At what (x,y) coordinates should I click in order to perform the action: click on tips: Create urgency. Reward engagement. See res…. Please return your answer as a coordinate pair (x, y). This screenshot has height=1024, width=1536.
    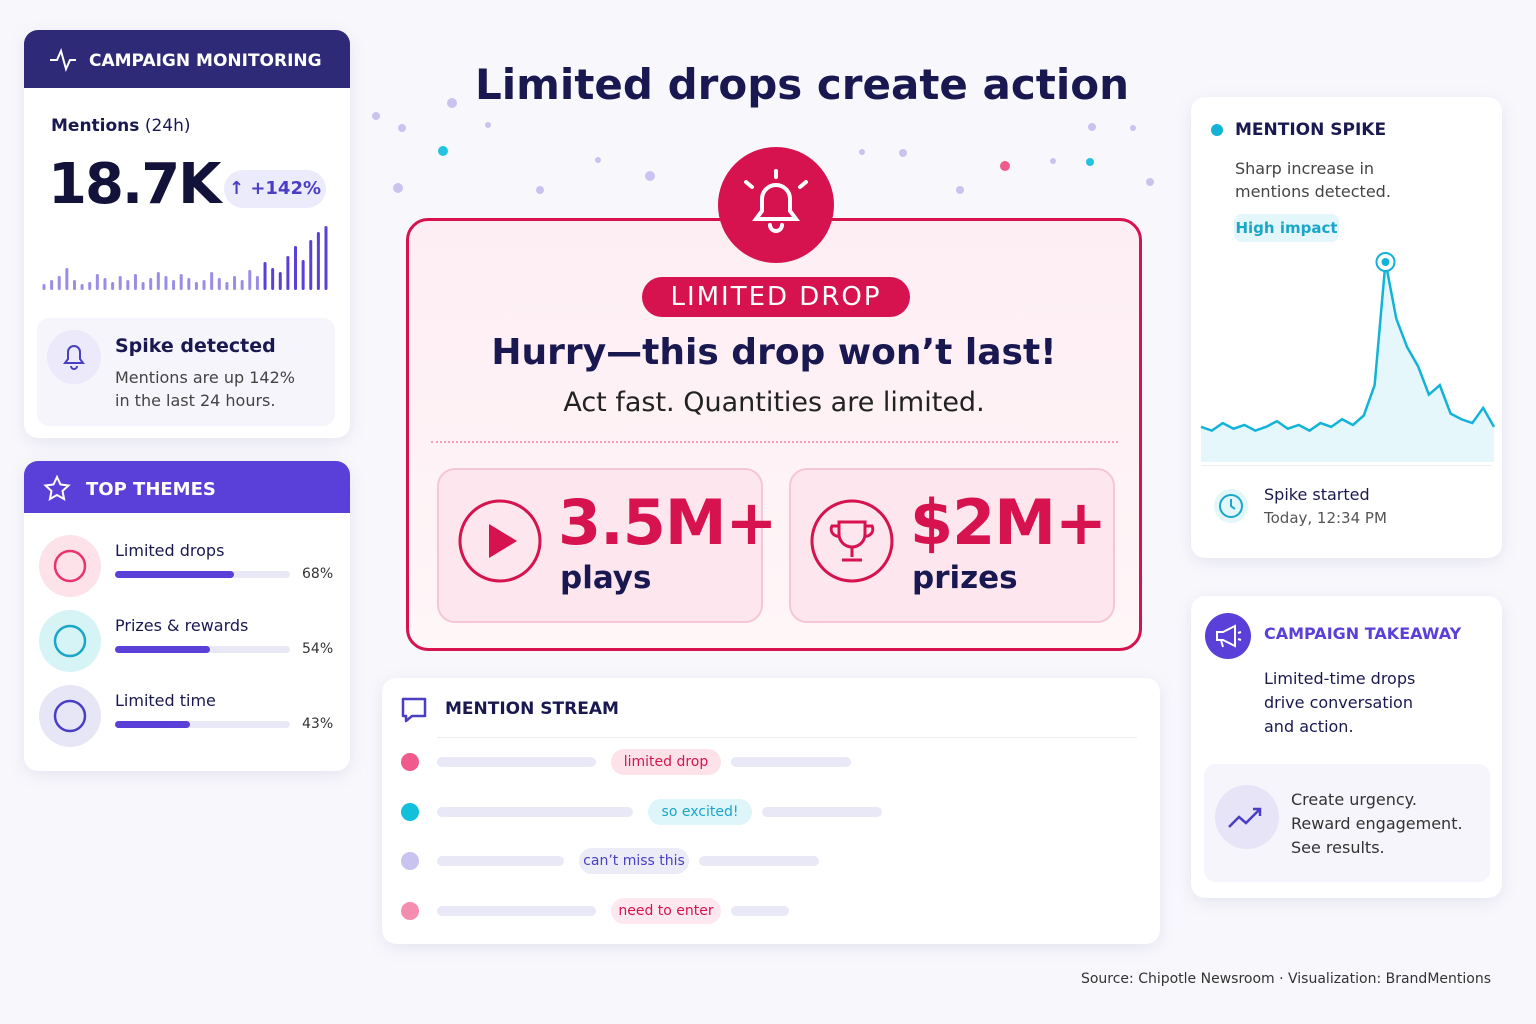
    Looking at the image, I should click on (1377, 824).